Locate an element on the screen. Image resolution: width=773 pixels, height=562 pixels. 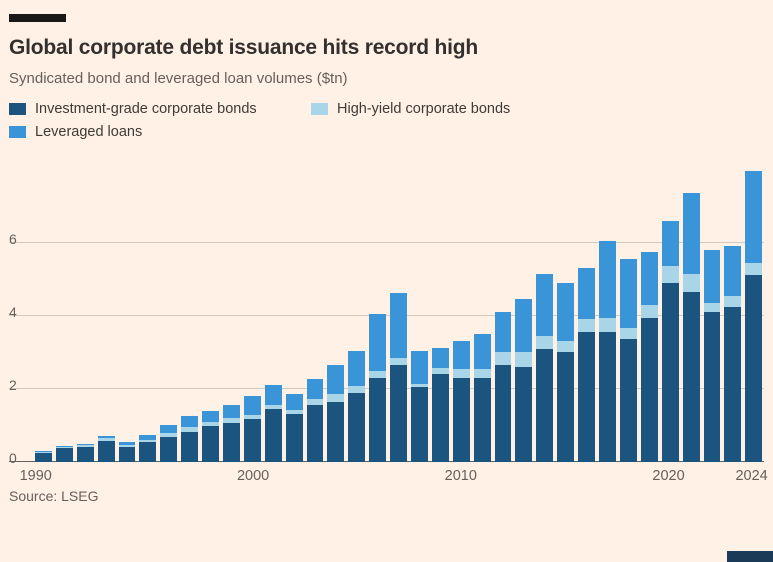
legend-item-2: Leveraged loans is located at coordinates (160, 132).